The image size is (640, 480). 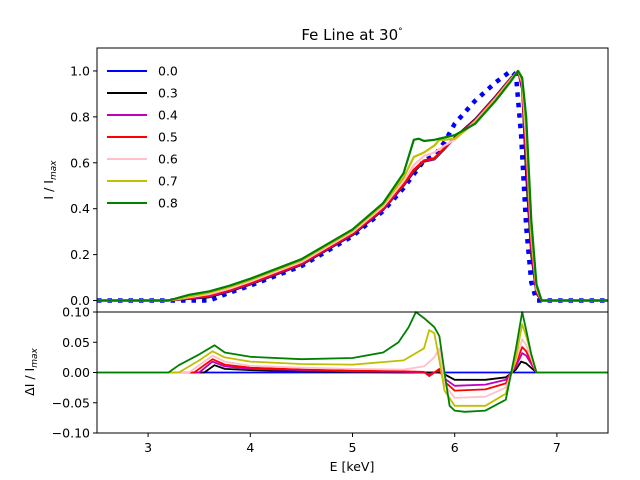 What do you see at coordinates (80, 70) in the screenshot?
I see `top-y-tick-label: 1.0` at bounding box center [80, 70].